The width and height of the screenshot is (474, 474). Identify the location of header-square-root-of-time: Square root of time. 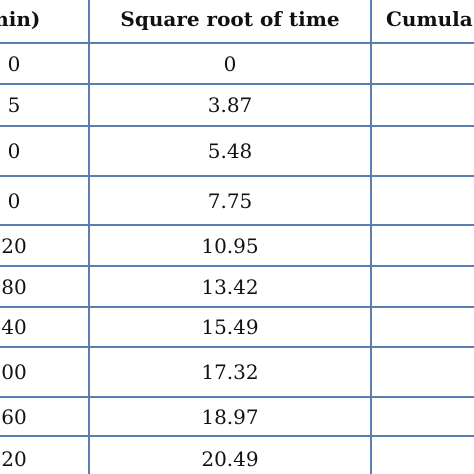
(230, 19).